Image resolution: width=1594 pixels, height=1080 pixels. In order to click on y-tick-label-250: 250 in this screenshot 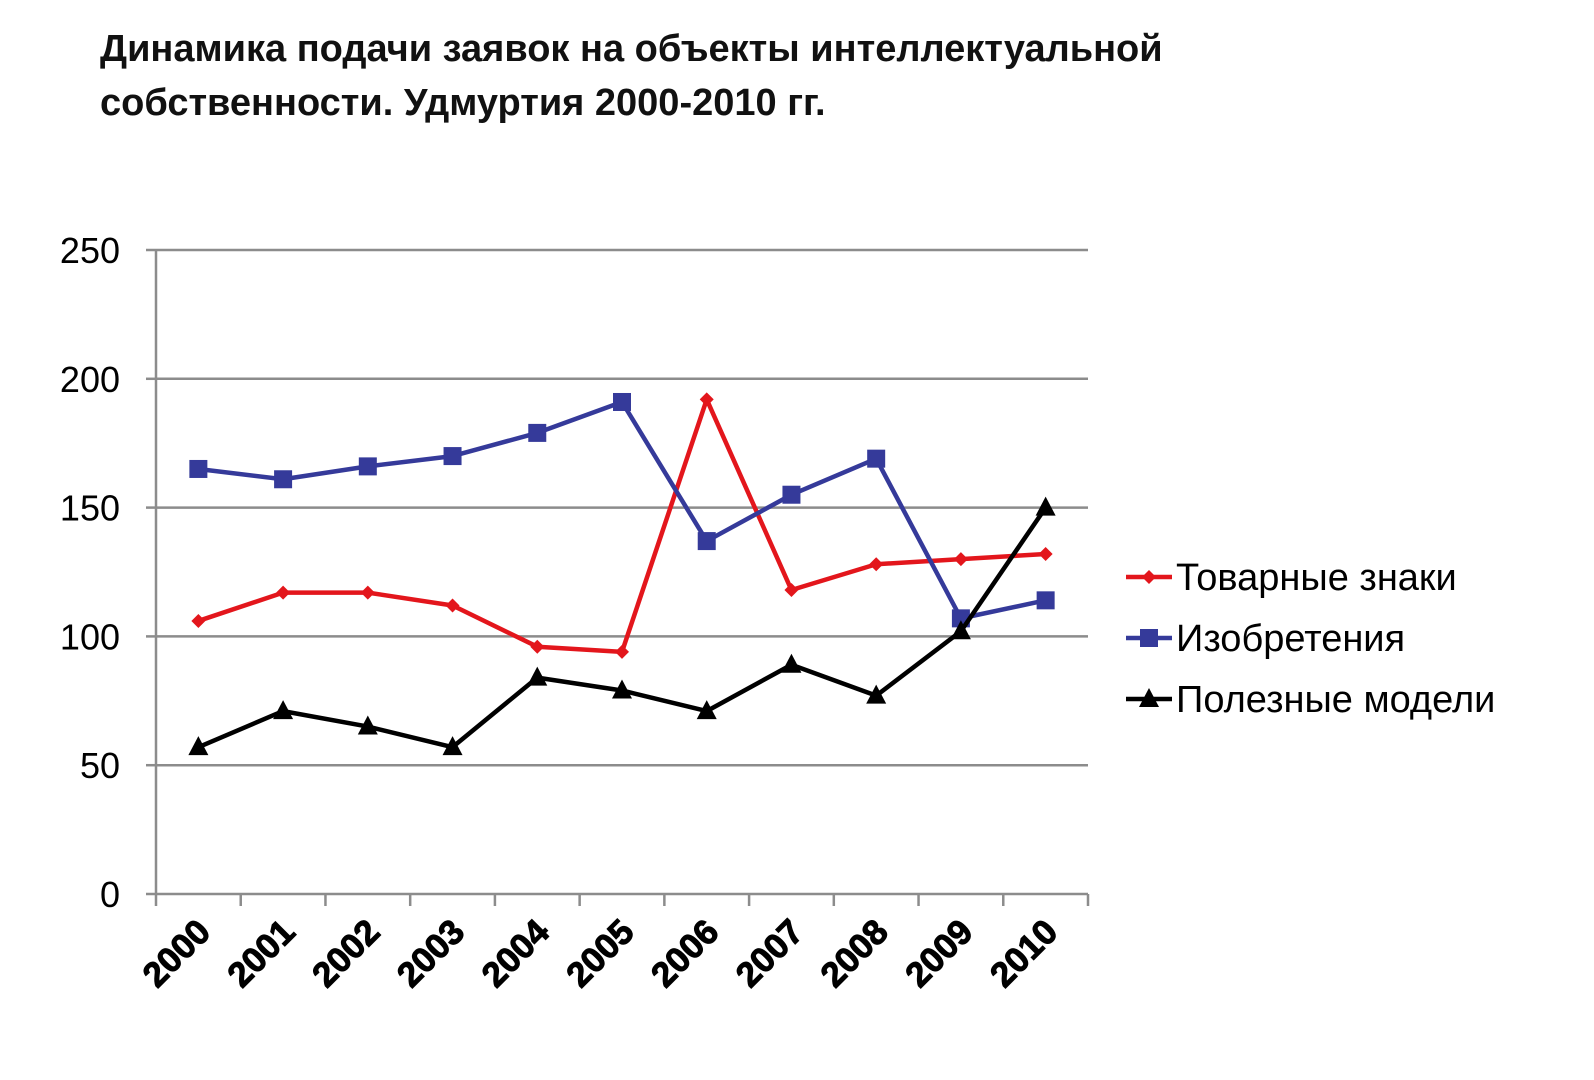, I will do `click(90, 250)`.